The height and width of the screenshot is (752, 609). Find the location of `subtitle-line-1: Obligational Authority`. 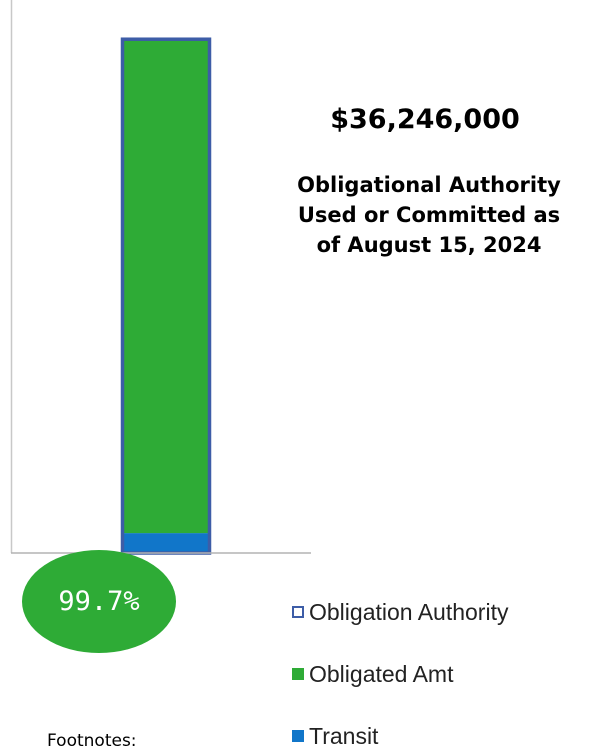

subtitle-line-1: Obligational Authority is located at coordinates (429, 185).